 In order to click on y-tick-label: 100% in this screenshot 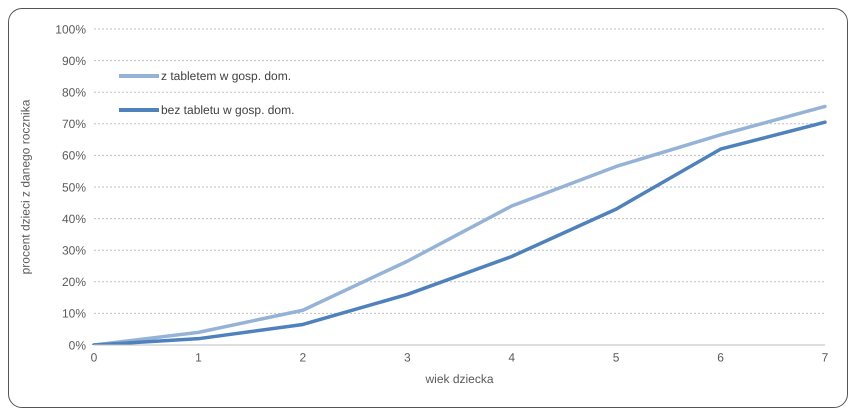, I will do `click(70, 29)`.